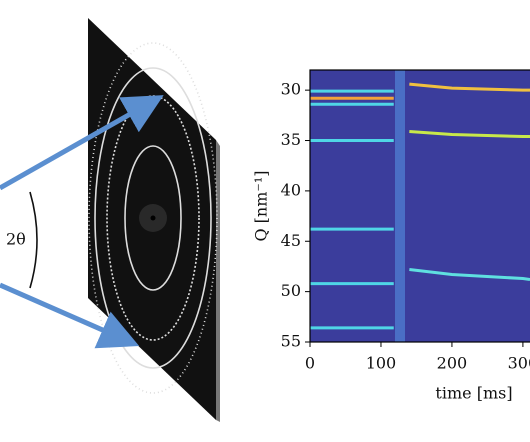  I want to click on y-tick-label: 50, so click(291, 290).